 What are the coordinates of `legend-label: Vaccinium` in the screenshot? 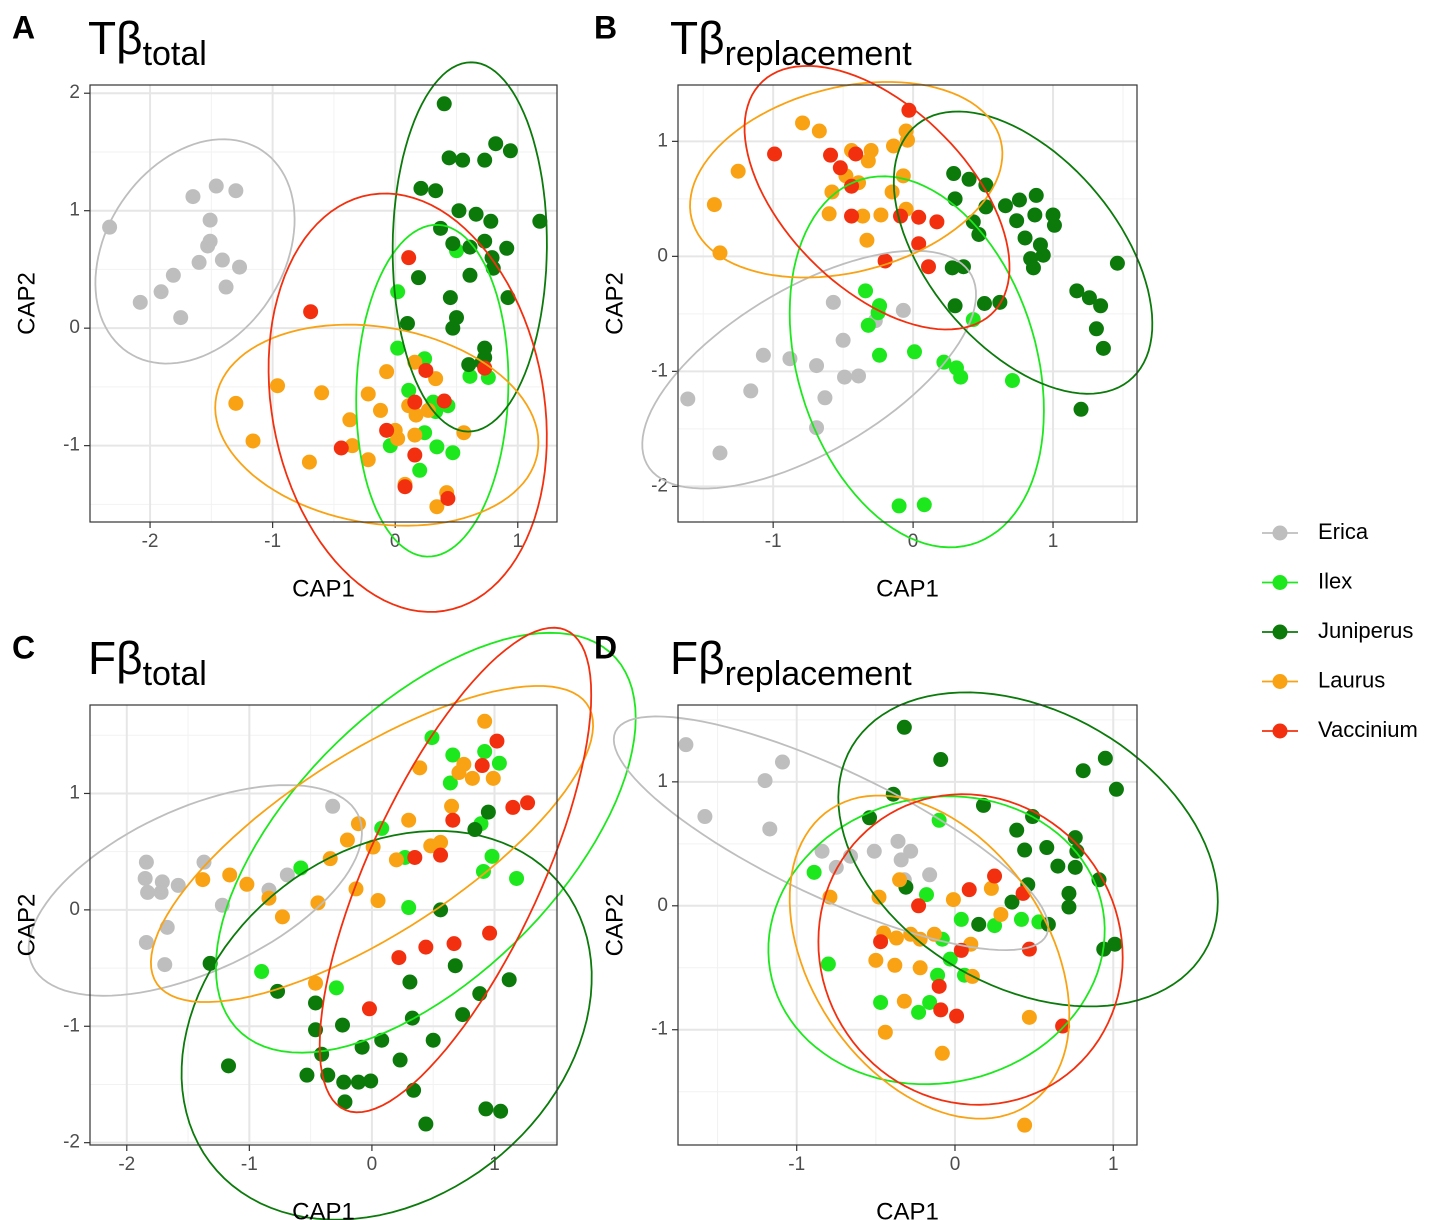 It's located at (1368, 729).